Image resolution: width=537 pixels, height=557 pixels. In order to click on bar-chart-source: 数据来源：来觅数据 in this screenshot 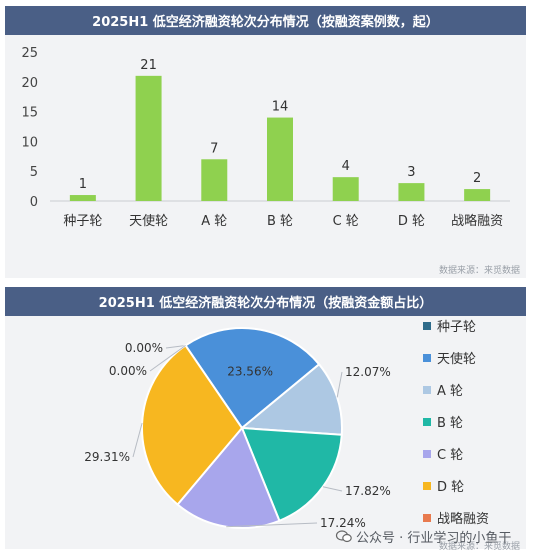, I will do `click(479, 271)`.